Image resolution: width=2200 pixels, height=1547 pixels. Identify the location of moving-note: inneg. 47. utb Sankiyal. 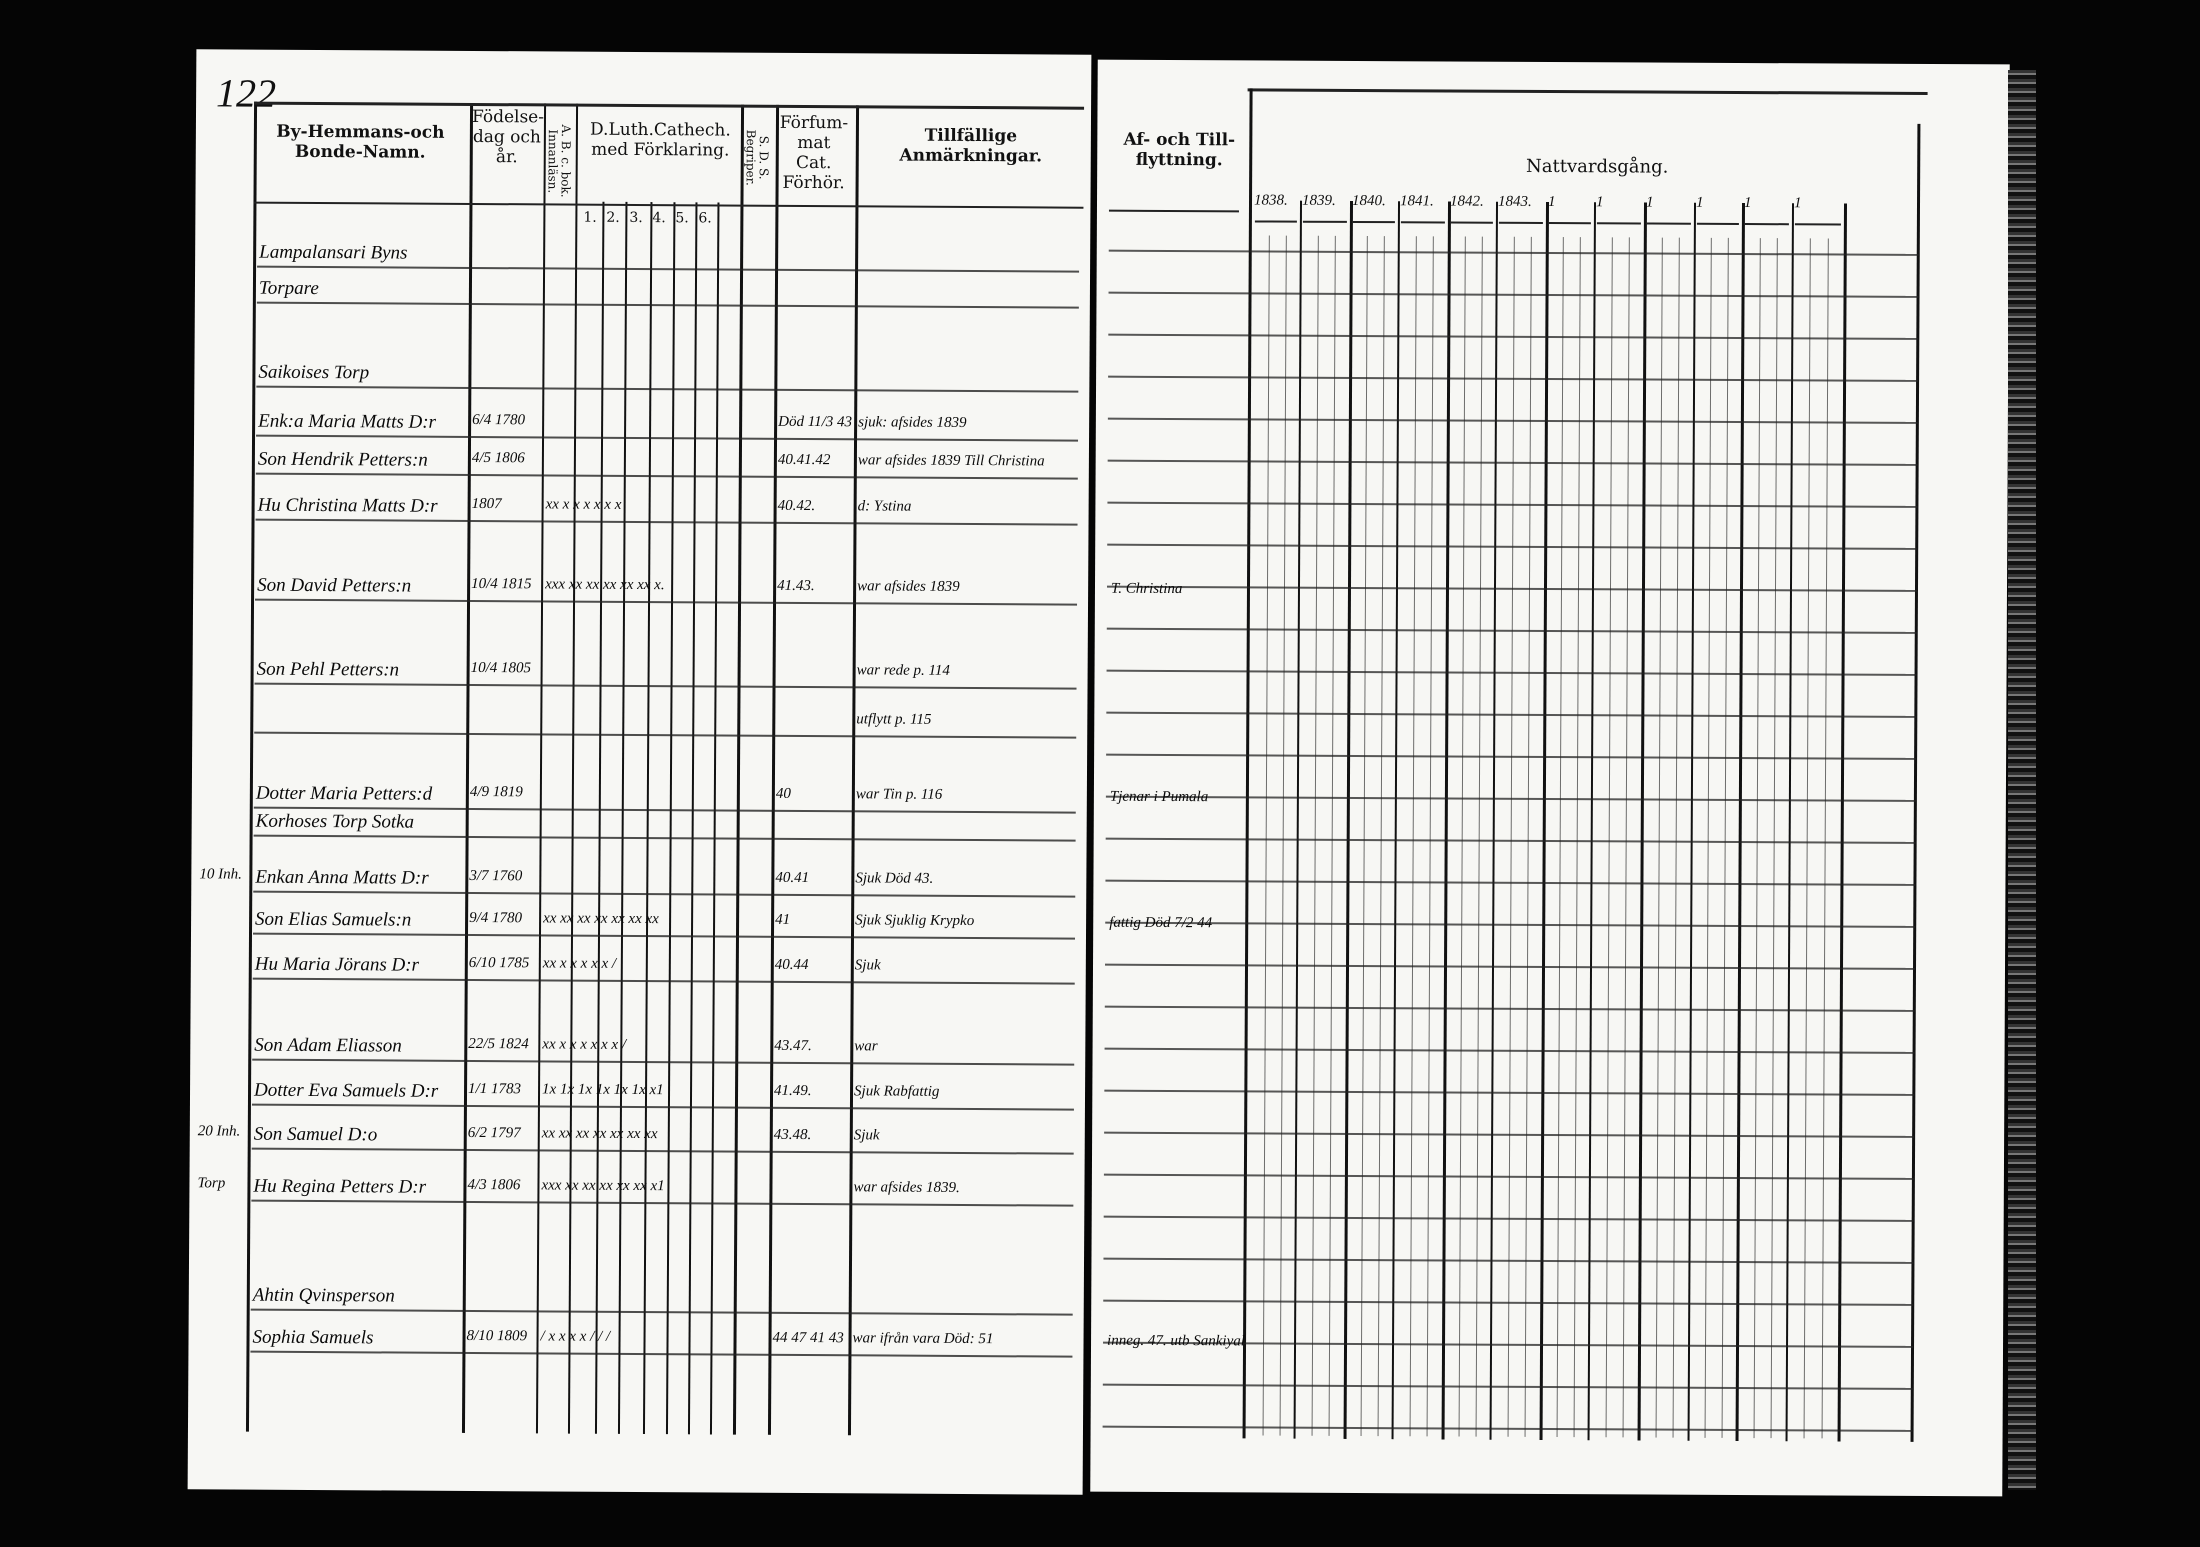
(1176, 1341).